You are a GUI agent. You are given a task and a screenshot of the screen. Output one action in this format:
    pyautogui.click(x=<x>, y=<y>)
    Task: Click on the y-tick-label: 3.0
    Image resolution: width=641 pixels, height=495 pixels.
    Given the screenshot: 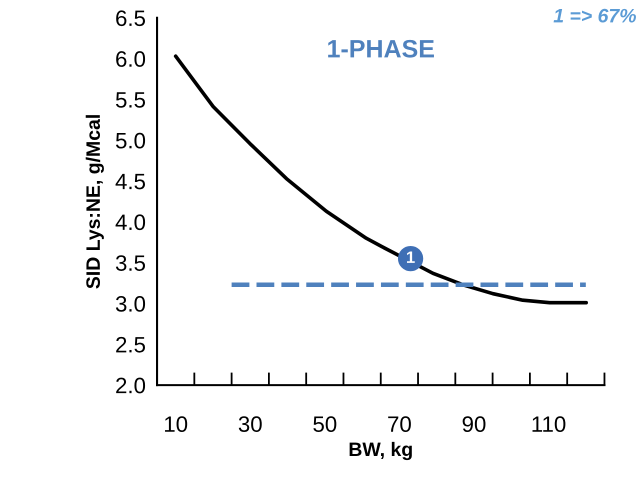 What is the action you would take?
    pyautogui.click(x=131, y=304)
    